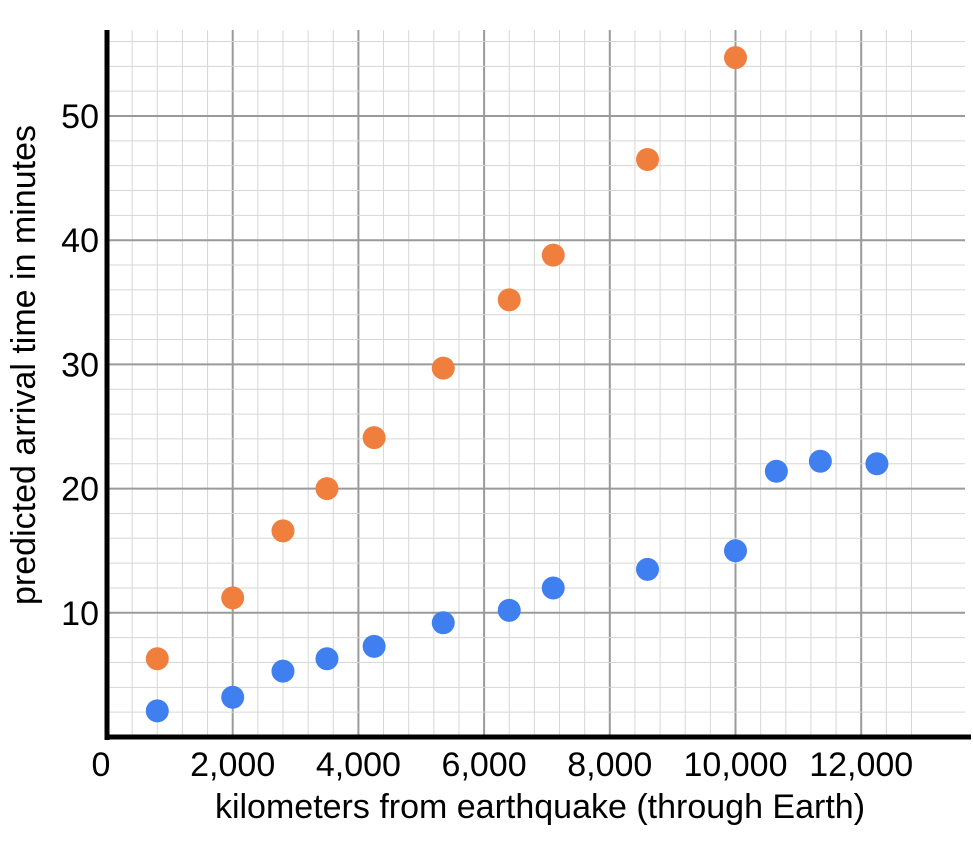 The height and width of the screenshot is (844, 973). Describe the element at coordinates (80, 614) in the screenshot. I see `y-tick-label: 10` at that location.